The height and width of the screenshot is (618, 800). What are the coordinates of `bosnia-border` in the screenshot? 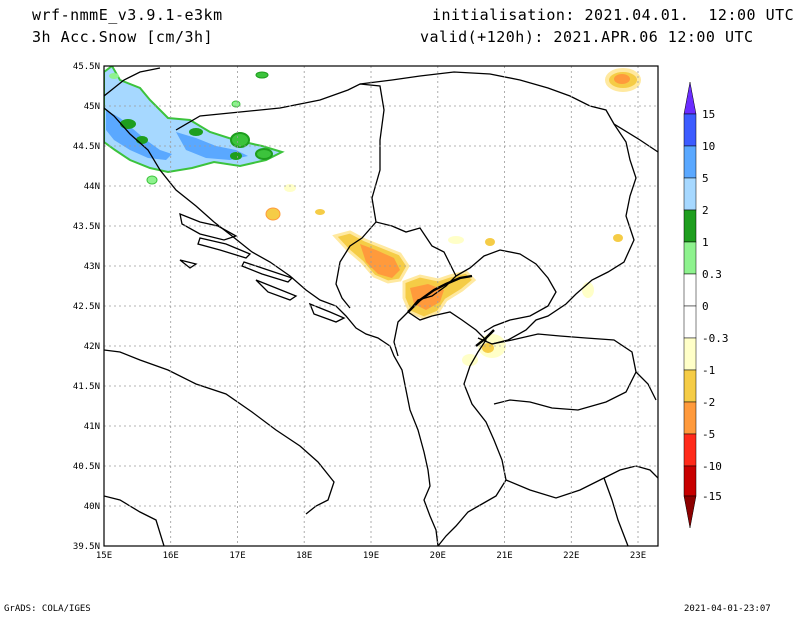 It's located at (316, 180).